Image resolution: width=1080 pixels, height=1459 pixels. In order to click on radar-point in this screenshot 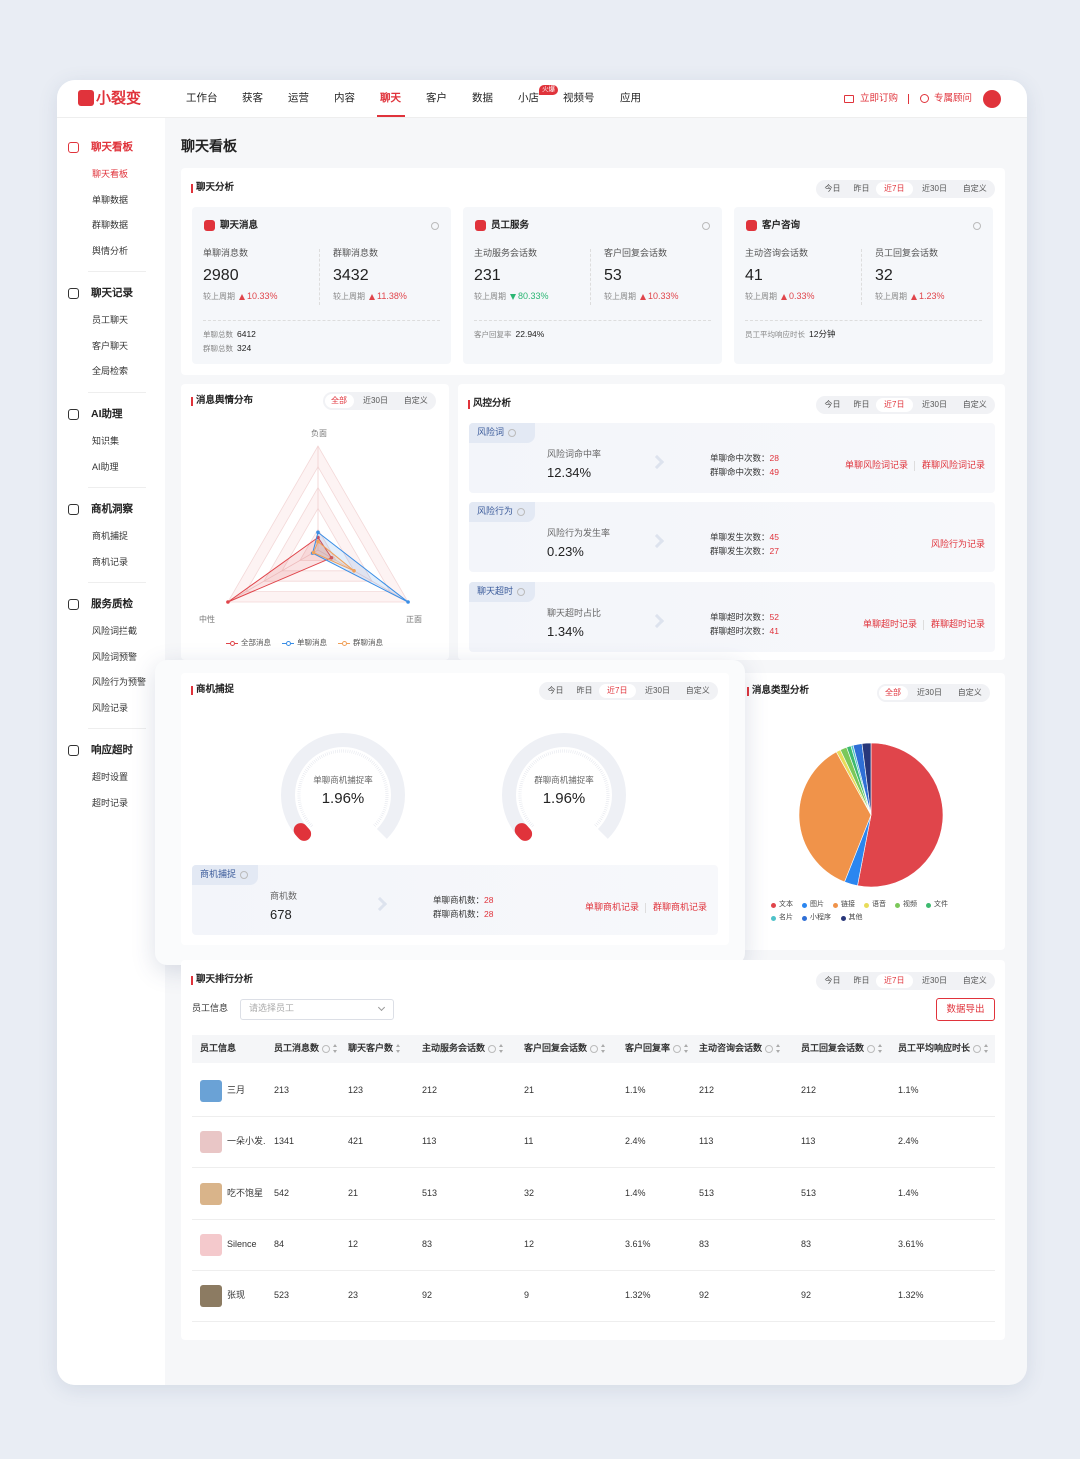, I will do `click(354, 571)`.